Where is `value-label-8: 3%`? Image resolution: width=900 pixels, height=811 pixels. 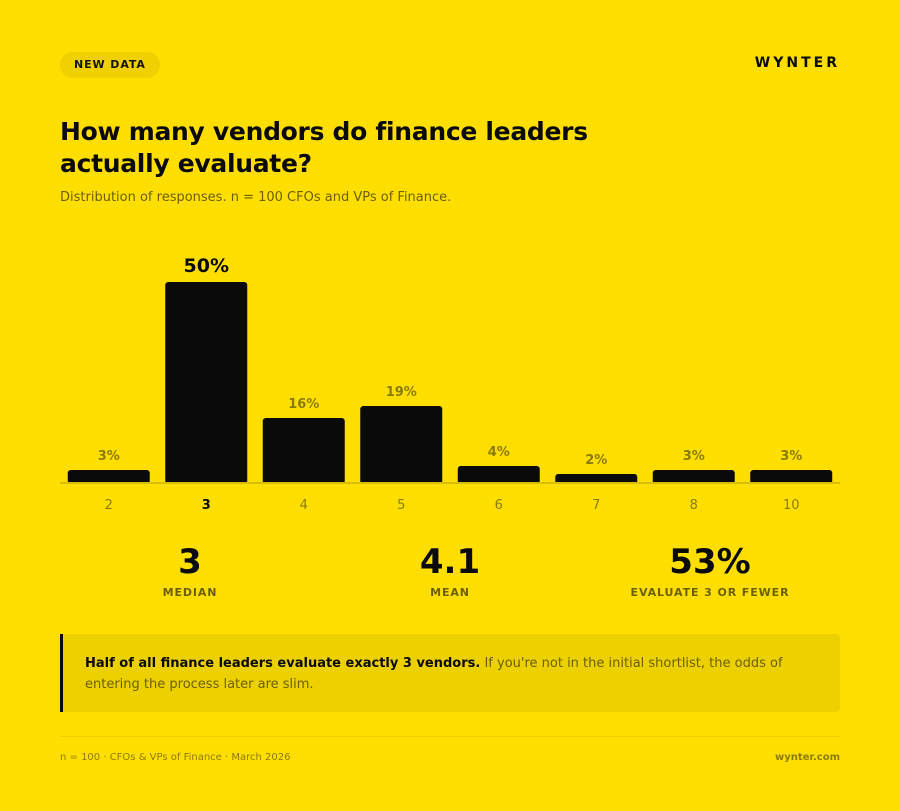
value-label-8: 3% is located at coordinates (694, 456).